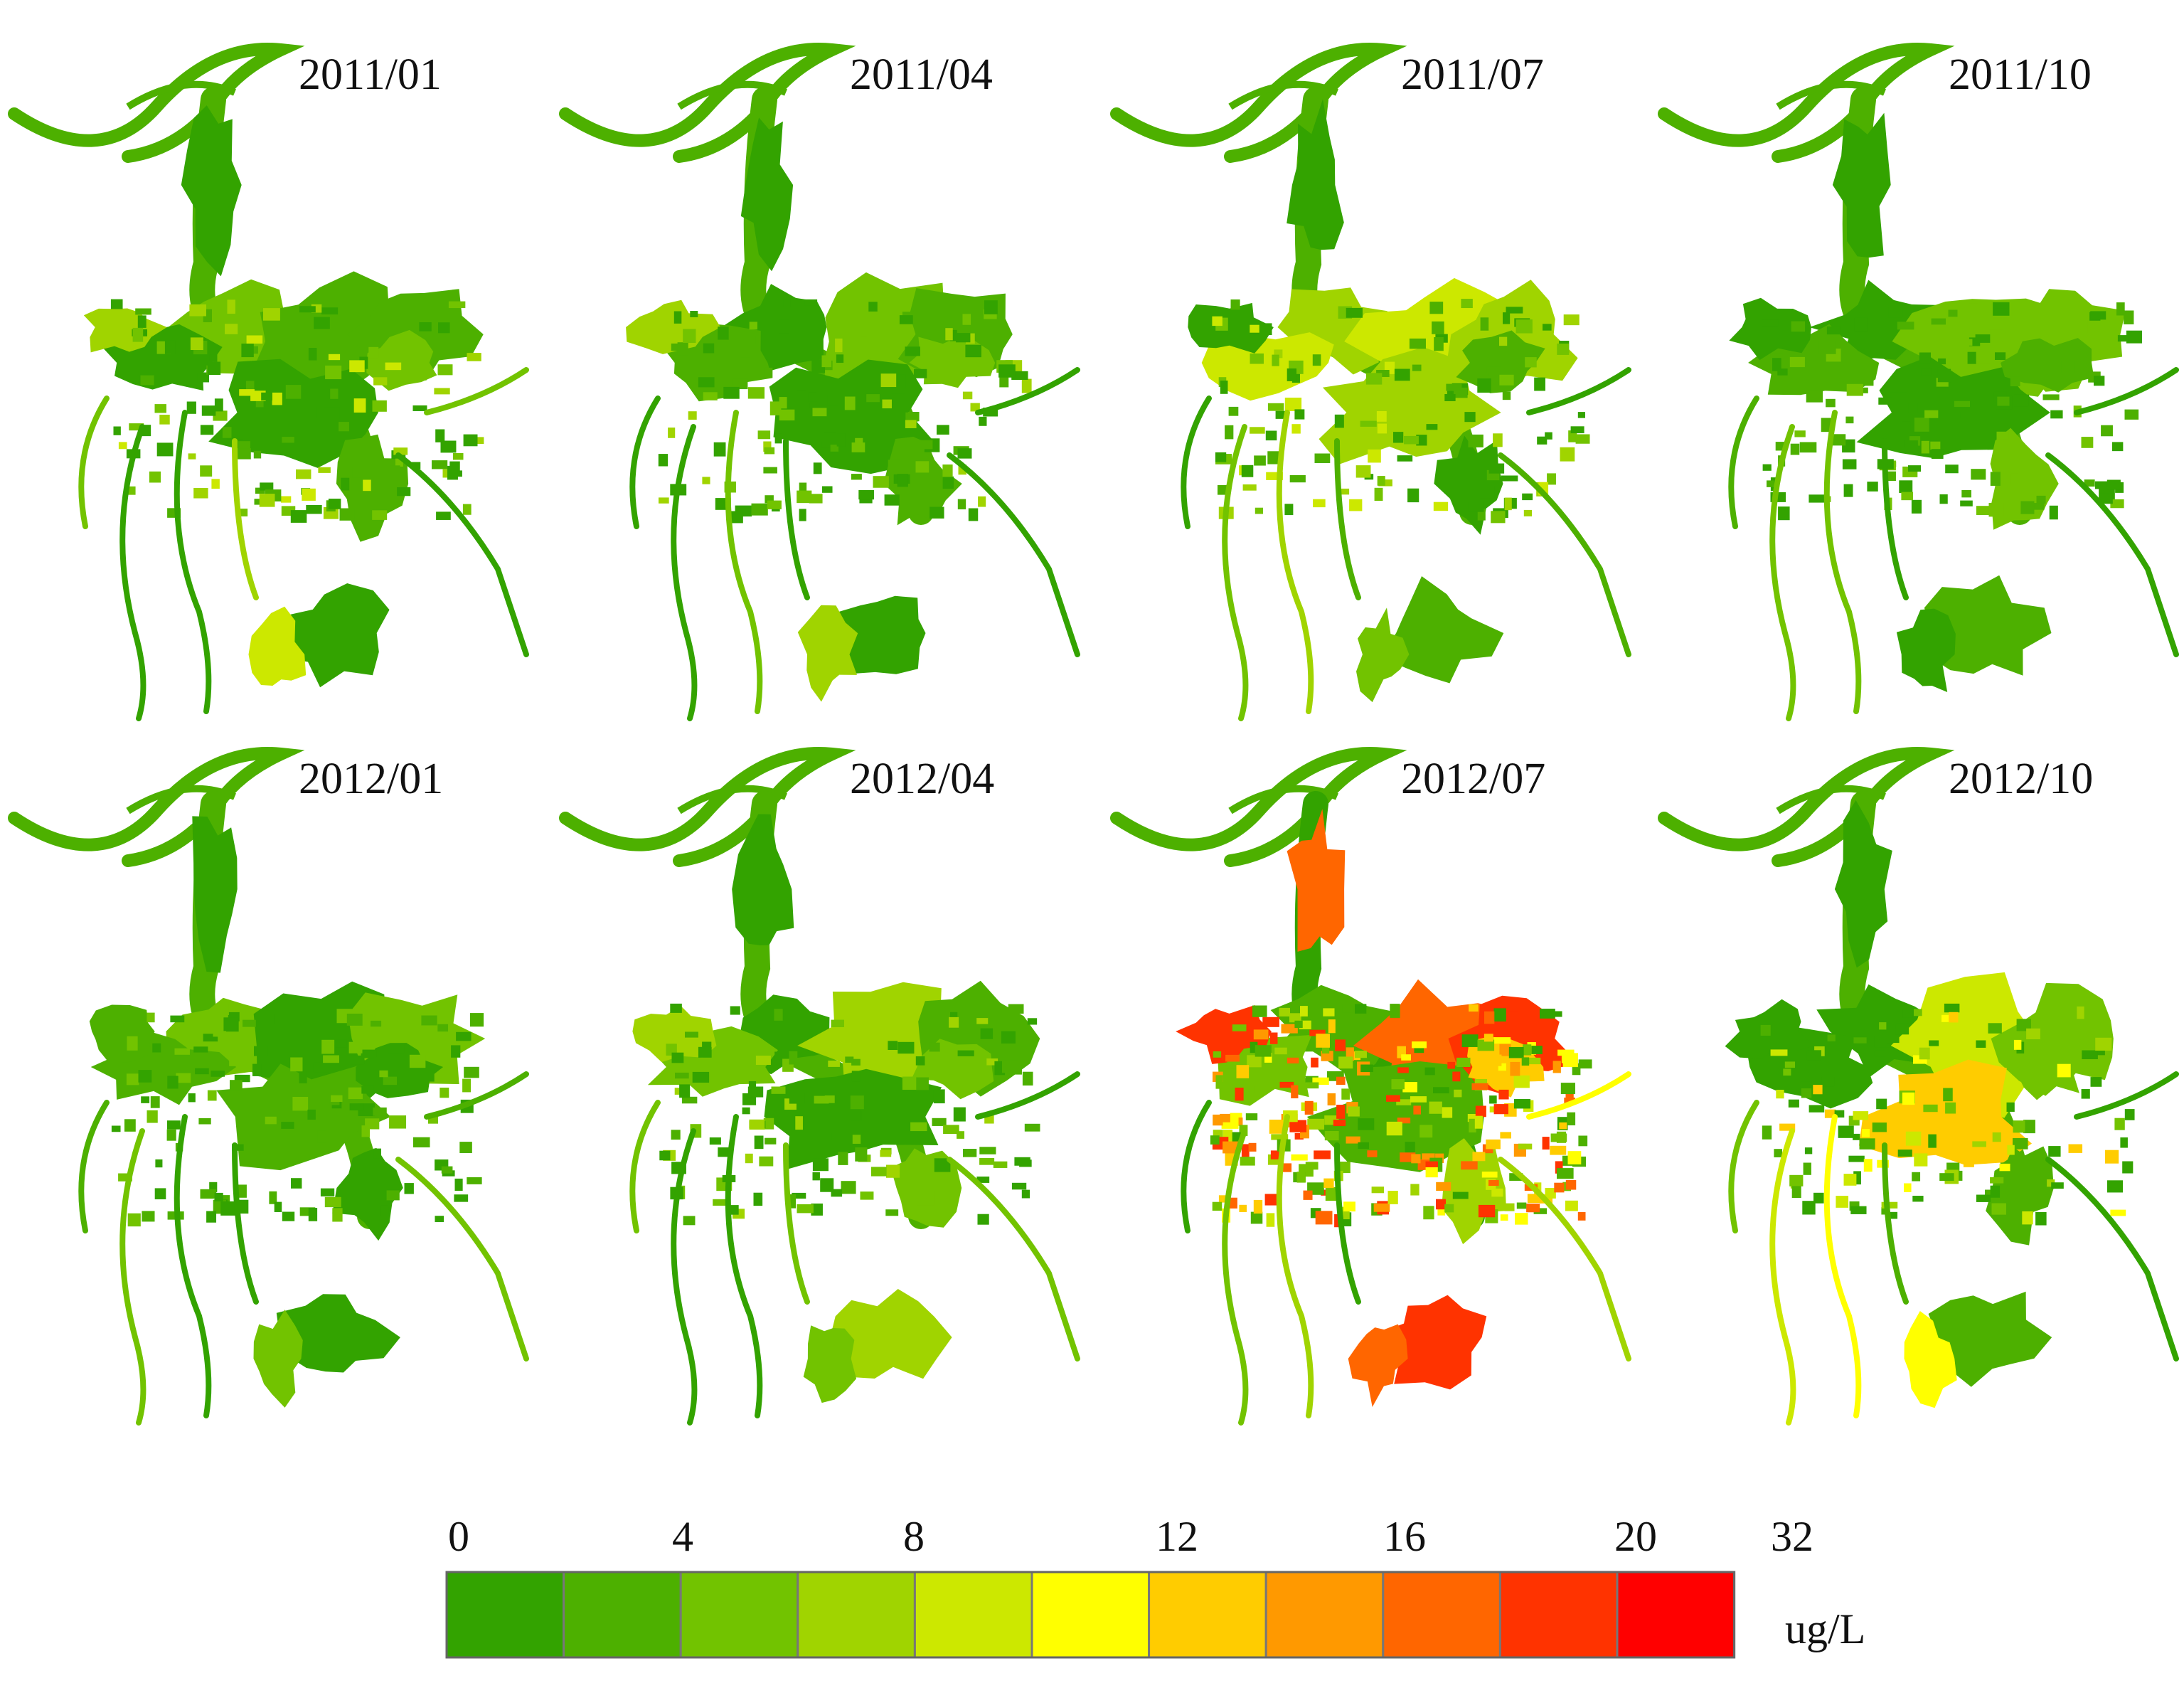  What do you see at coordinates (1090, 1615) in the screenshot?
I see `legend-frame` at bounding box center [1090, 1615].